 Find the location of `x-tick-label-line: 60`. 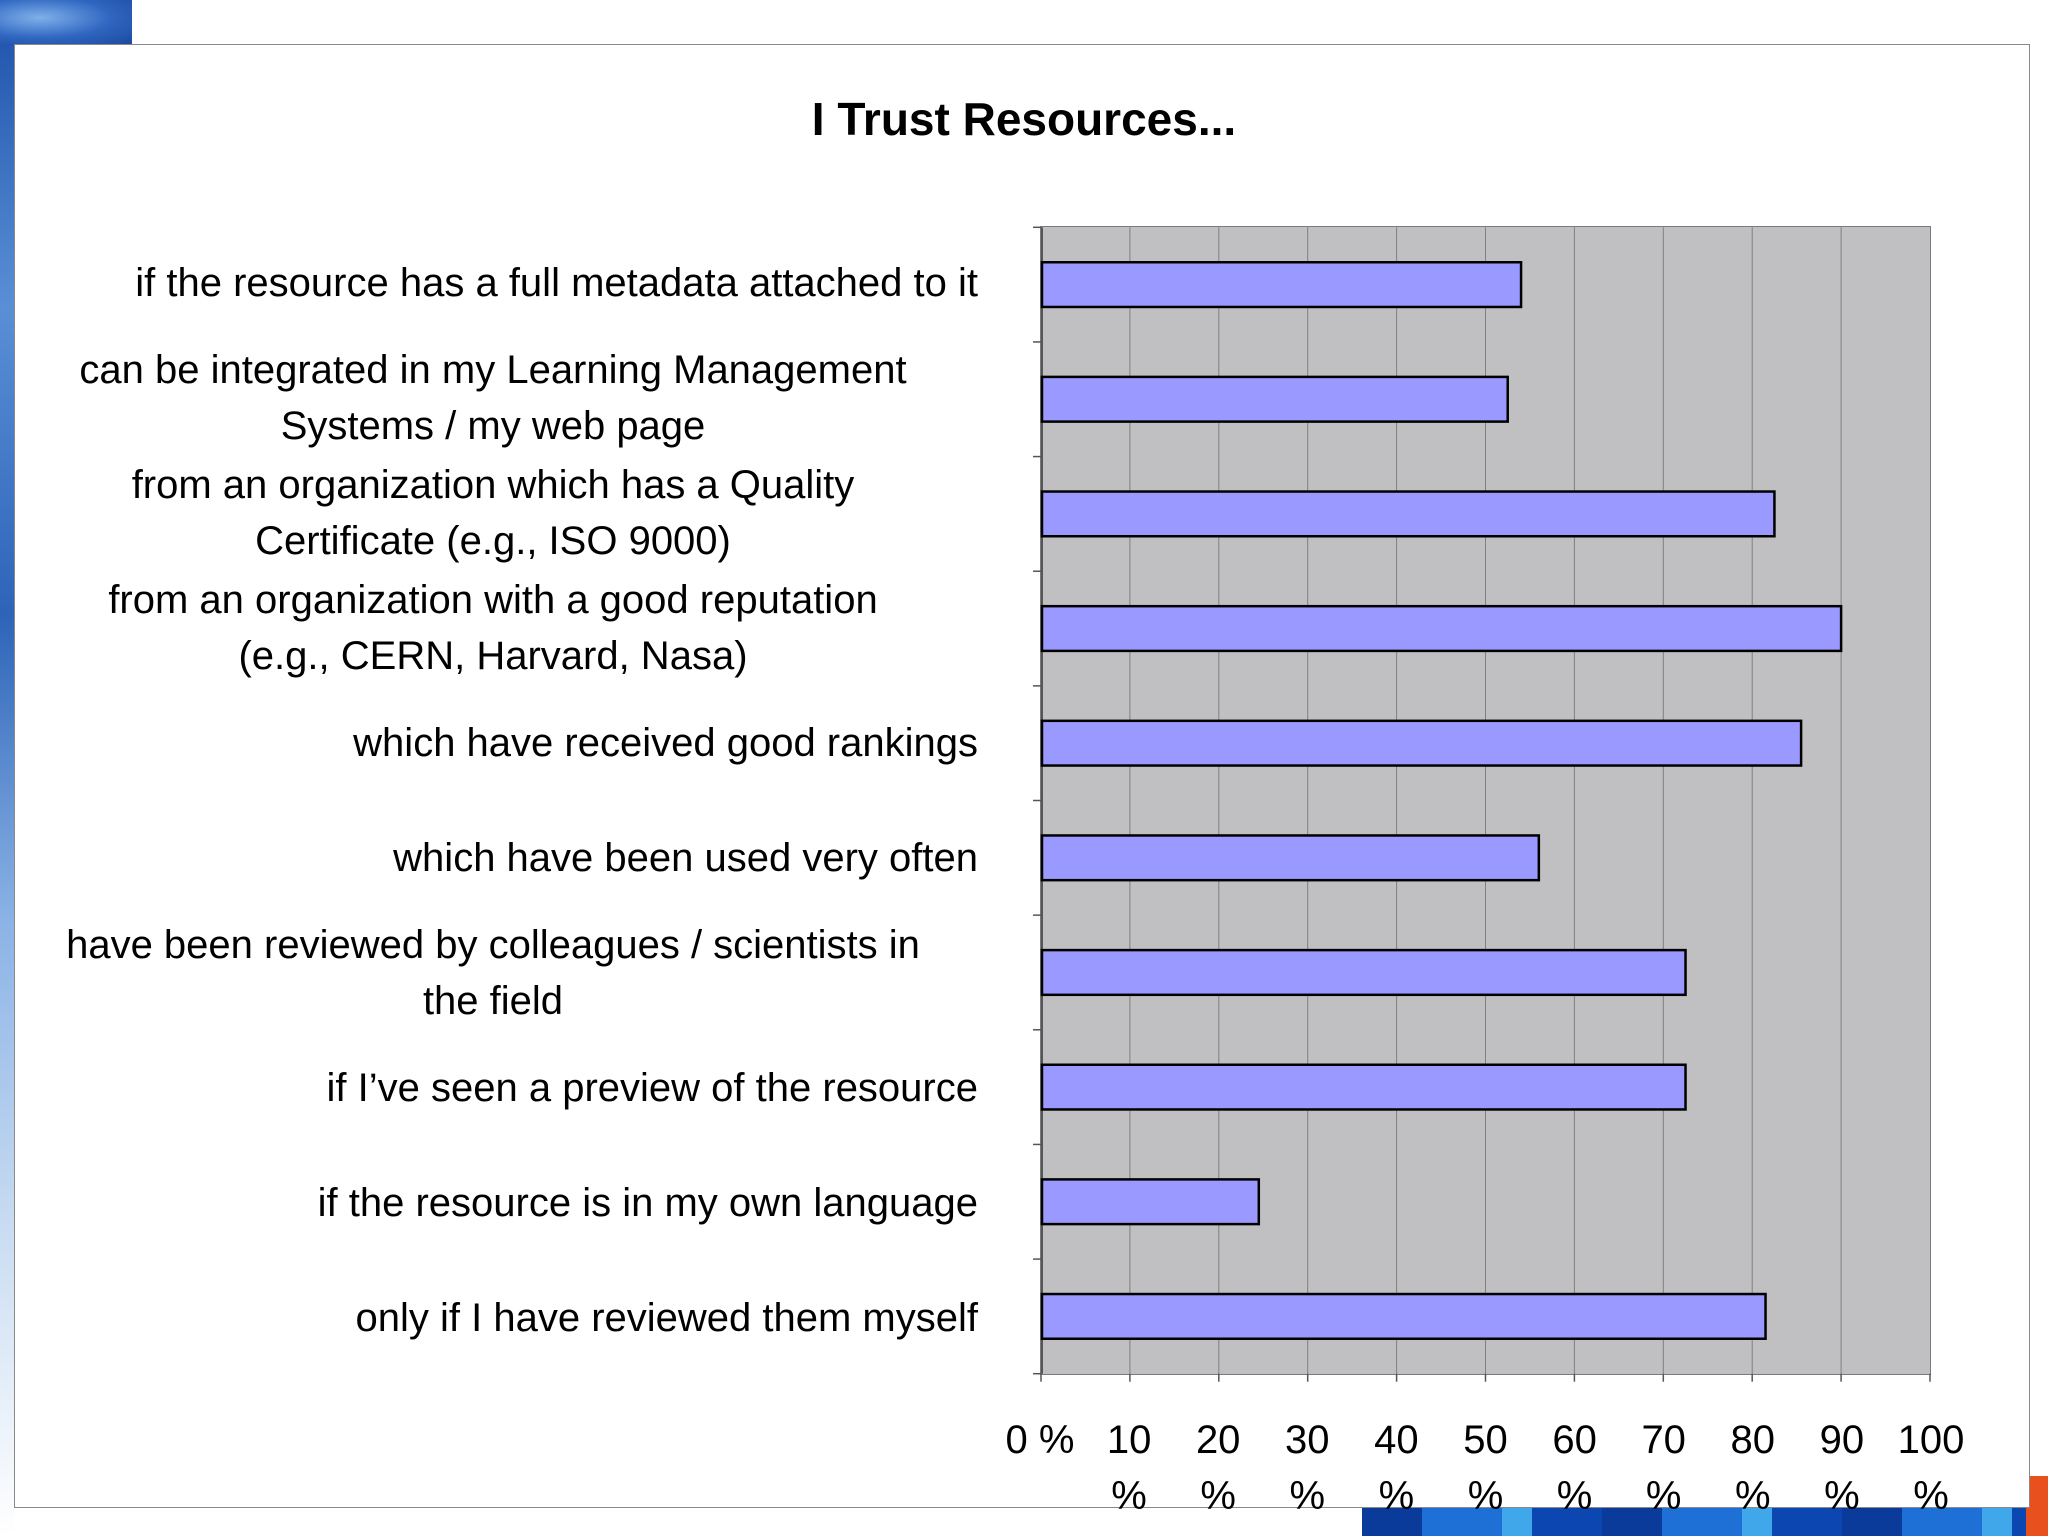

x-tick-label-line: 60 is located at coordinates (1574, 1440).